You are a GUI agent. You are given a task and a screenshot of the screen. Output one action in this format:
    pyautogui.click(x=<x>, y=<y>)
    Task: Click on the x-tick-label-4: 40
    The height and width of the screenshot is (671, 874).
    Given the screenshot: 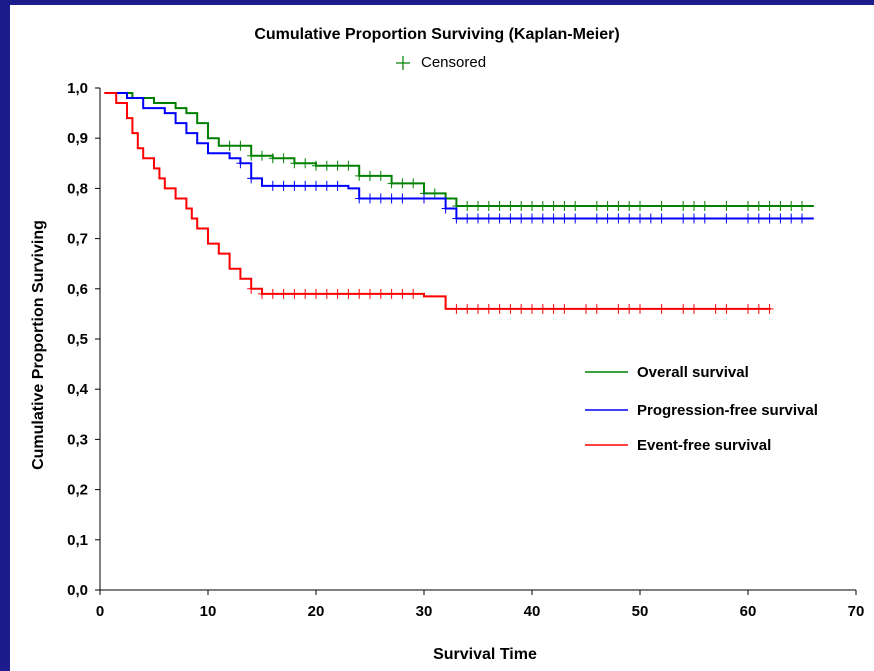 What is the action you would take?
    pyautogui.click(x=532, y=611)
    